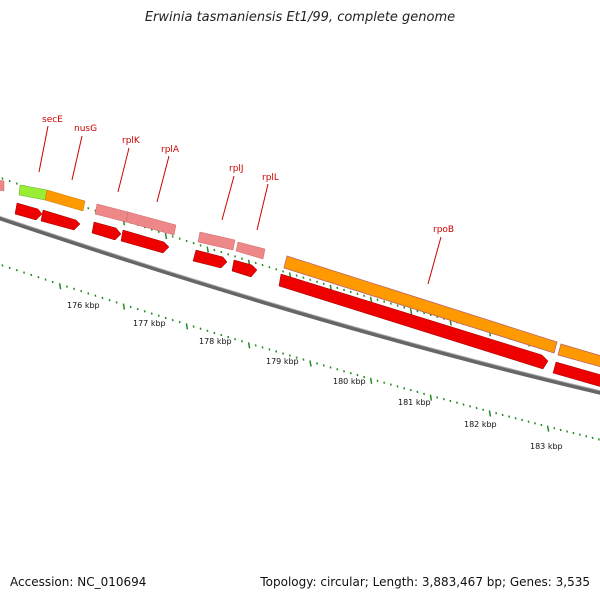  Describe the element at coordinates (52, 120) in the screenshot. I see `gene-label-secE: secE` at that location.